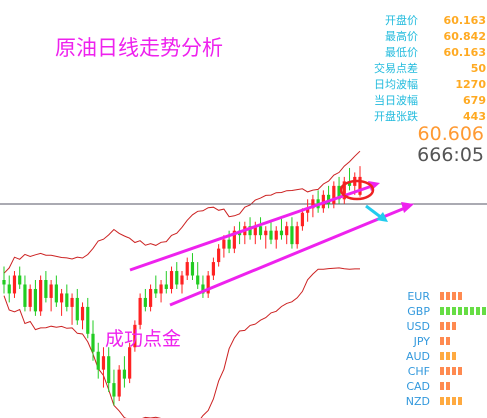  Describe the element at coordinates (396, 68) in the screenshot. I see `stat-label: 交易点差` at that location.